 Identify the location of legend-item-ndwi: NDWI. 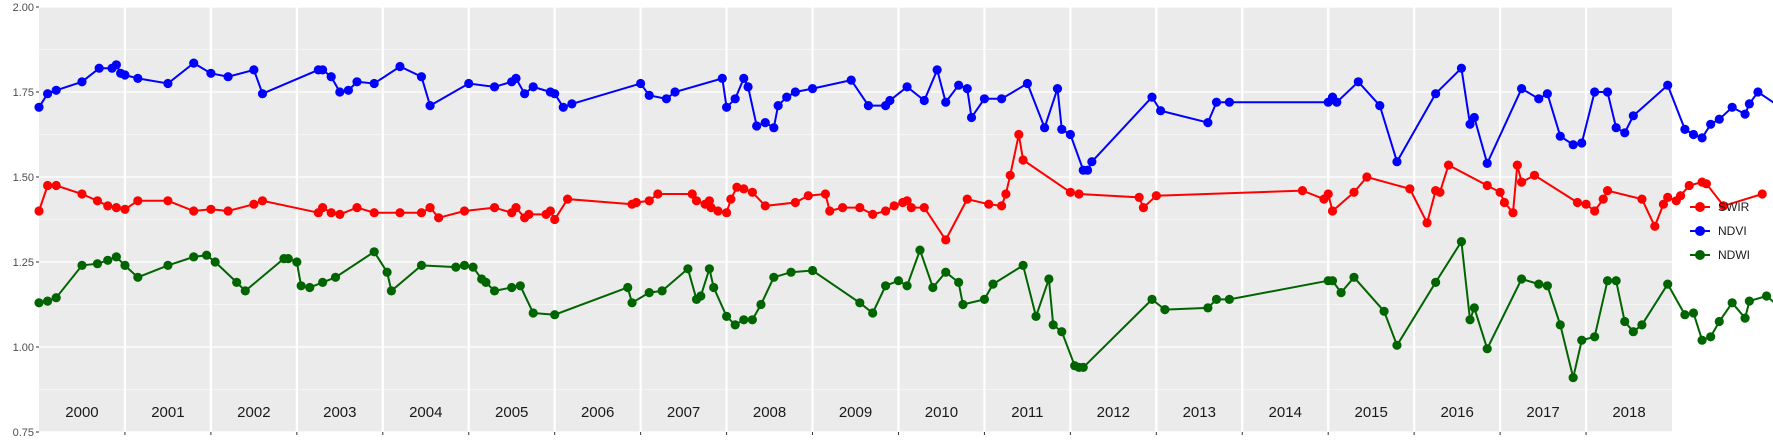
(1720, 255).